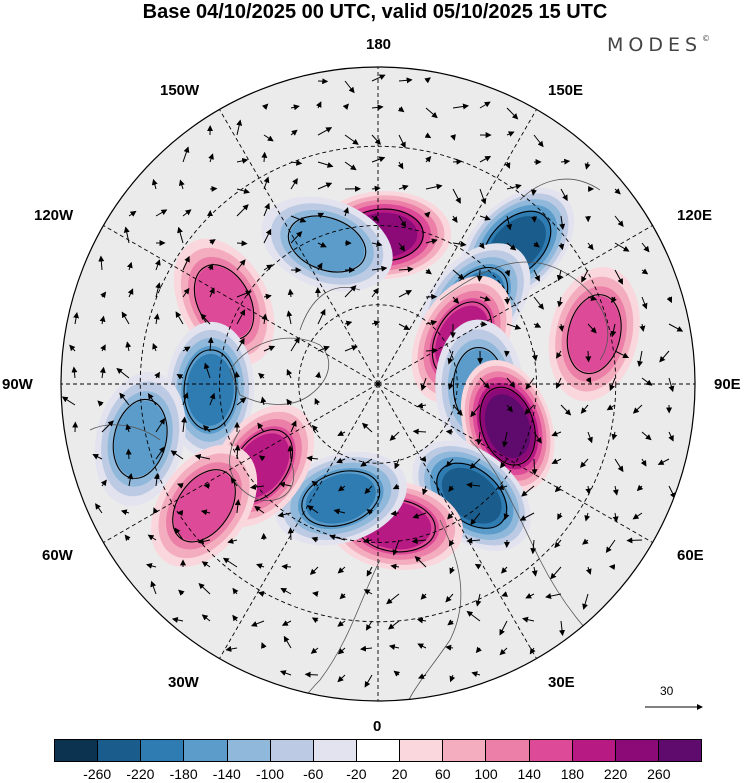 The height and width of the screenshot is (783, 750). What do you see at coordinates (443, 774) in the screenshot?
I see `colorbar-tick-label: 60` at bounding box center [443, 774].